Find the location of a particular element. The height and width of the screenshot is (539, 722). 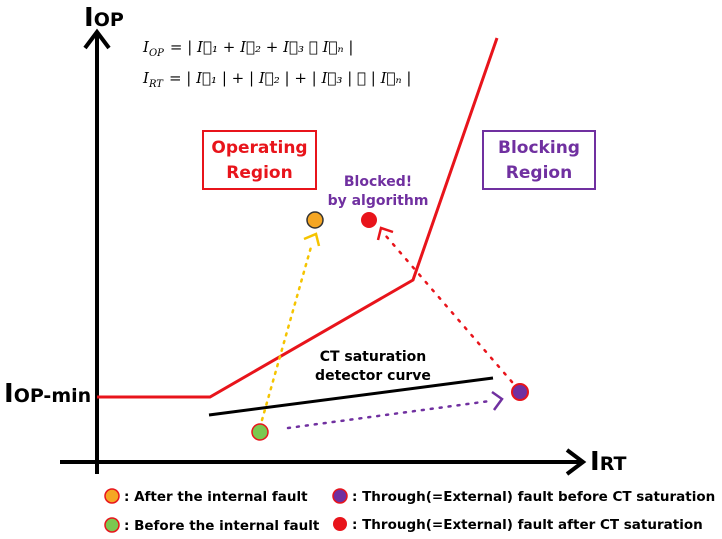

operating-region-label-2: Region is located at coordinates (259, 173).